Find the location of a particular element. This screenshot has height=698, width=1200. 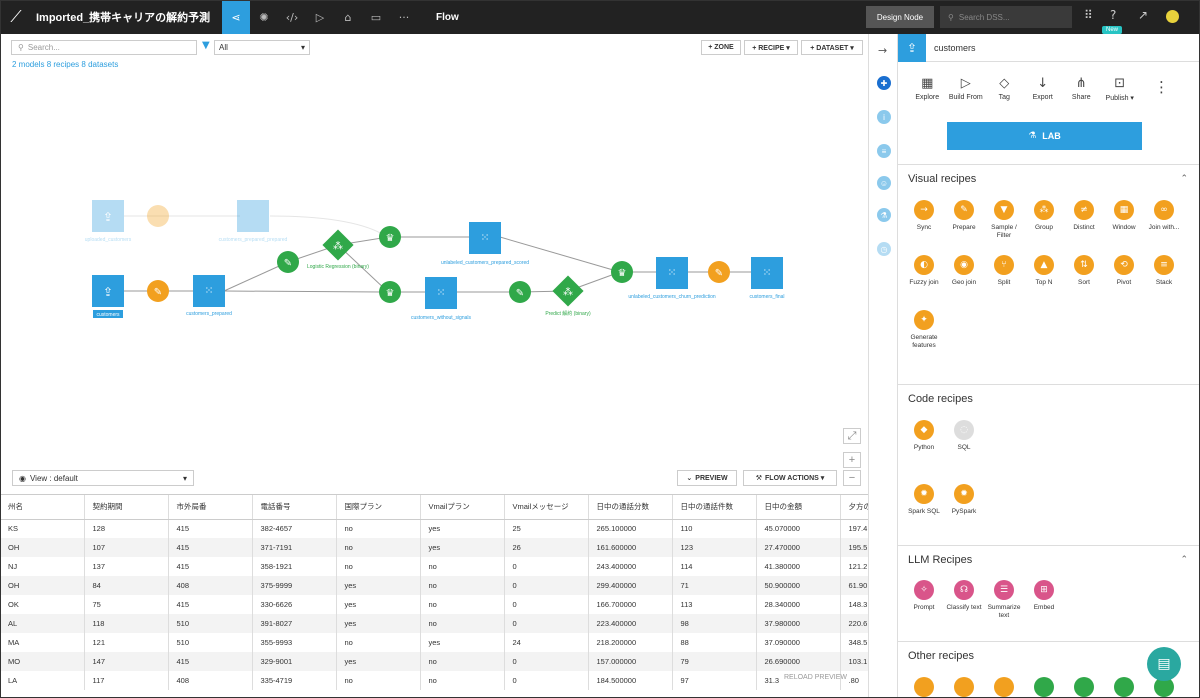

dataset-node-scored-2: ⁙ customers_without_signals is located at coordinates (441, 299).